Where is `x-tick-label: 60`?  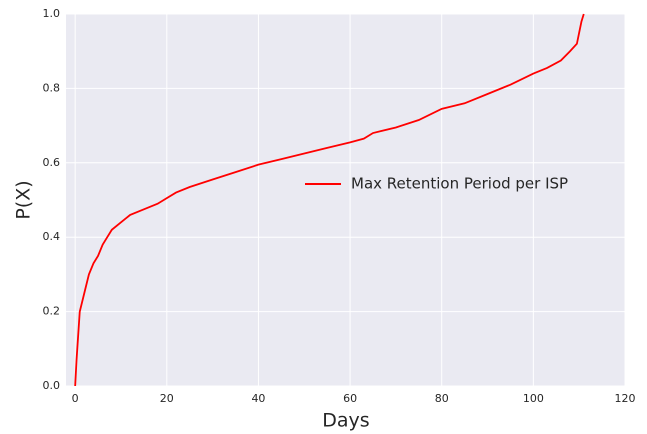
x-tick-label: 60 is located at coordinates (350, 398).